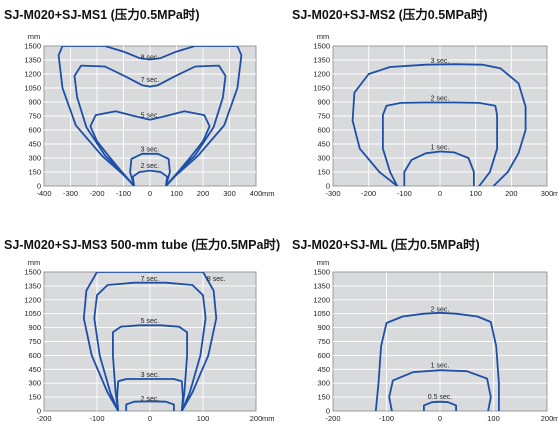 Image resolution: width=558 pixels, height=442 pixels. Describe the element at coordinates (256, 193) in the screenshot. I see `x-tick-label: 400` at that location.